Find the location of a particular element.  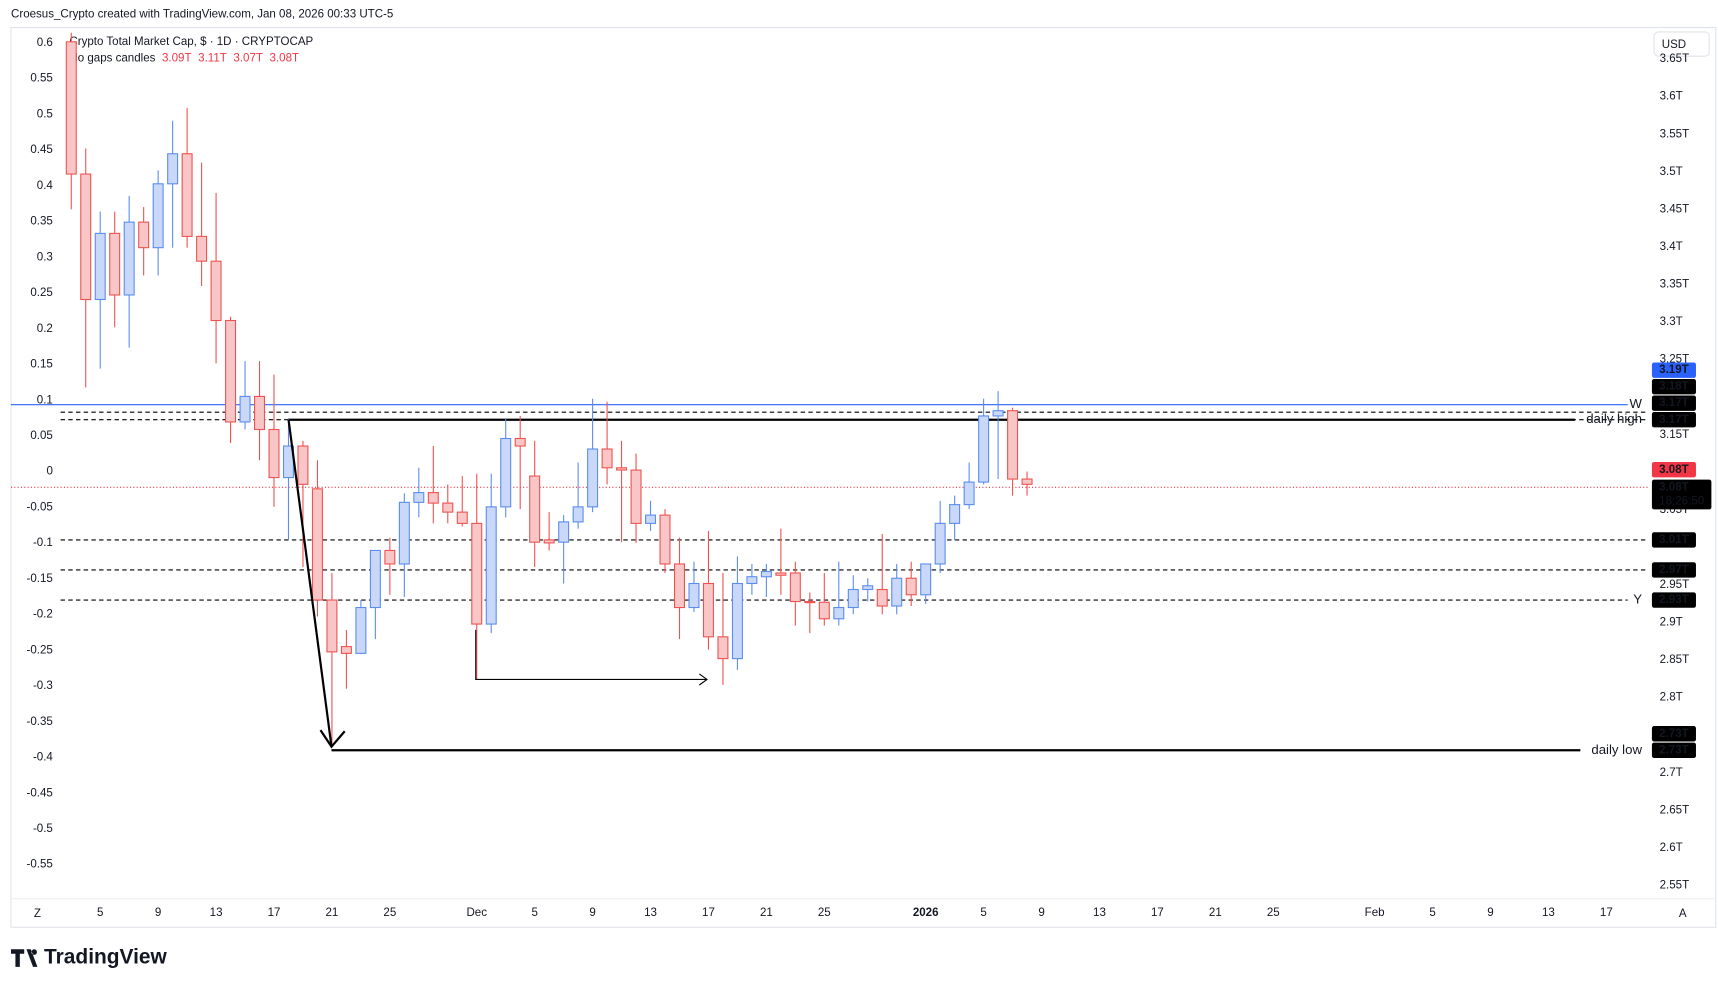

y-tick-label: 3.35T is located at coordinates (1675, 285).